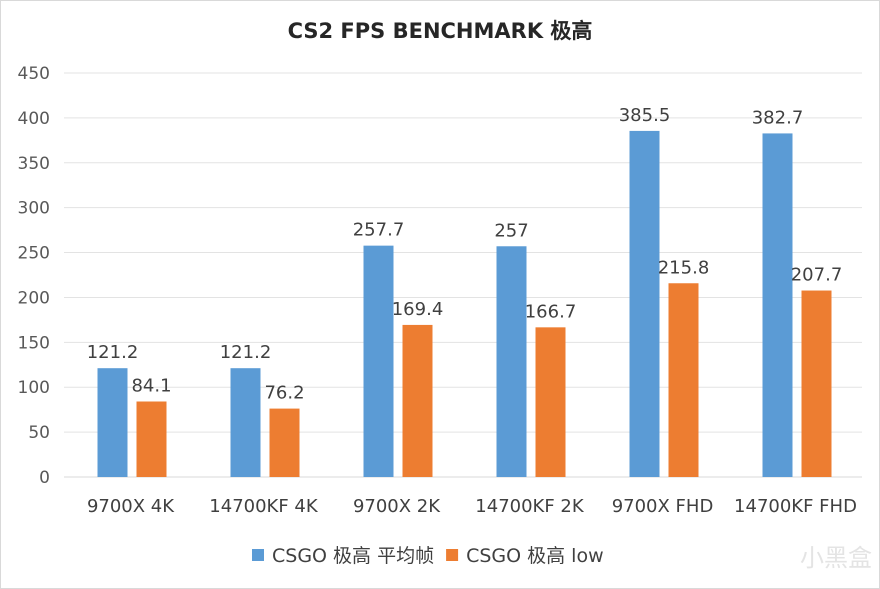 This screenshot has height=589, width=880. I want to click on y-tick-label: 250, so click(34, 254).